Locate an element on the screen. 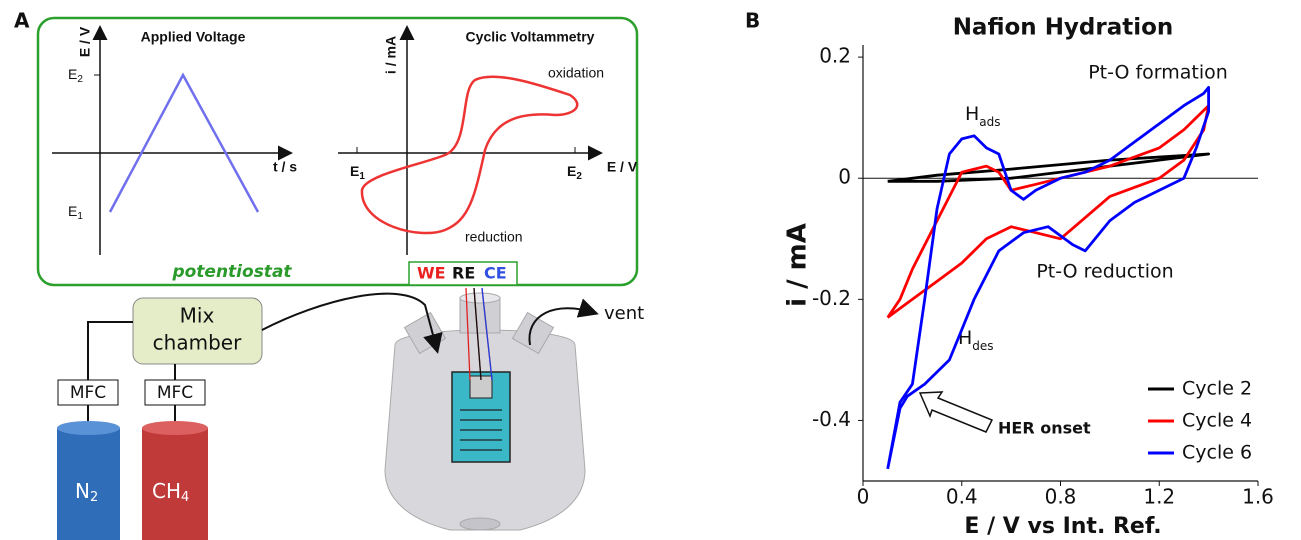 Image resolution: width=1301 pixels, height=540 pixels. mix-label: Mix is located at coordinates (197, 316).